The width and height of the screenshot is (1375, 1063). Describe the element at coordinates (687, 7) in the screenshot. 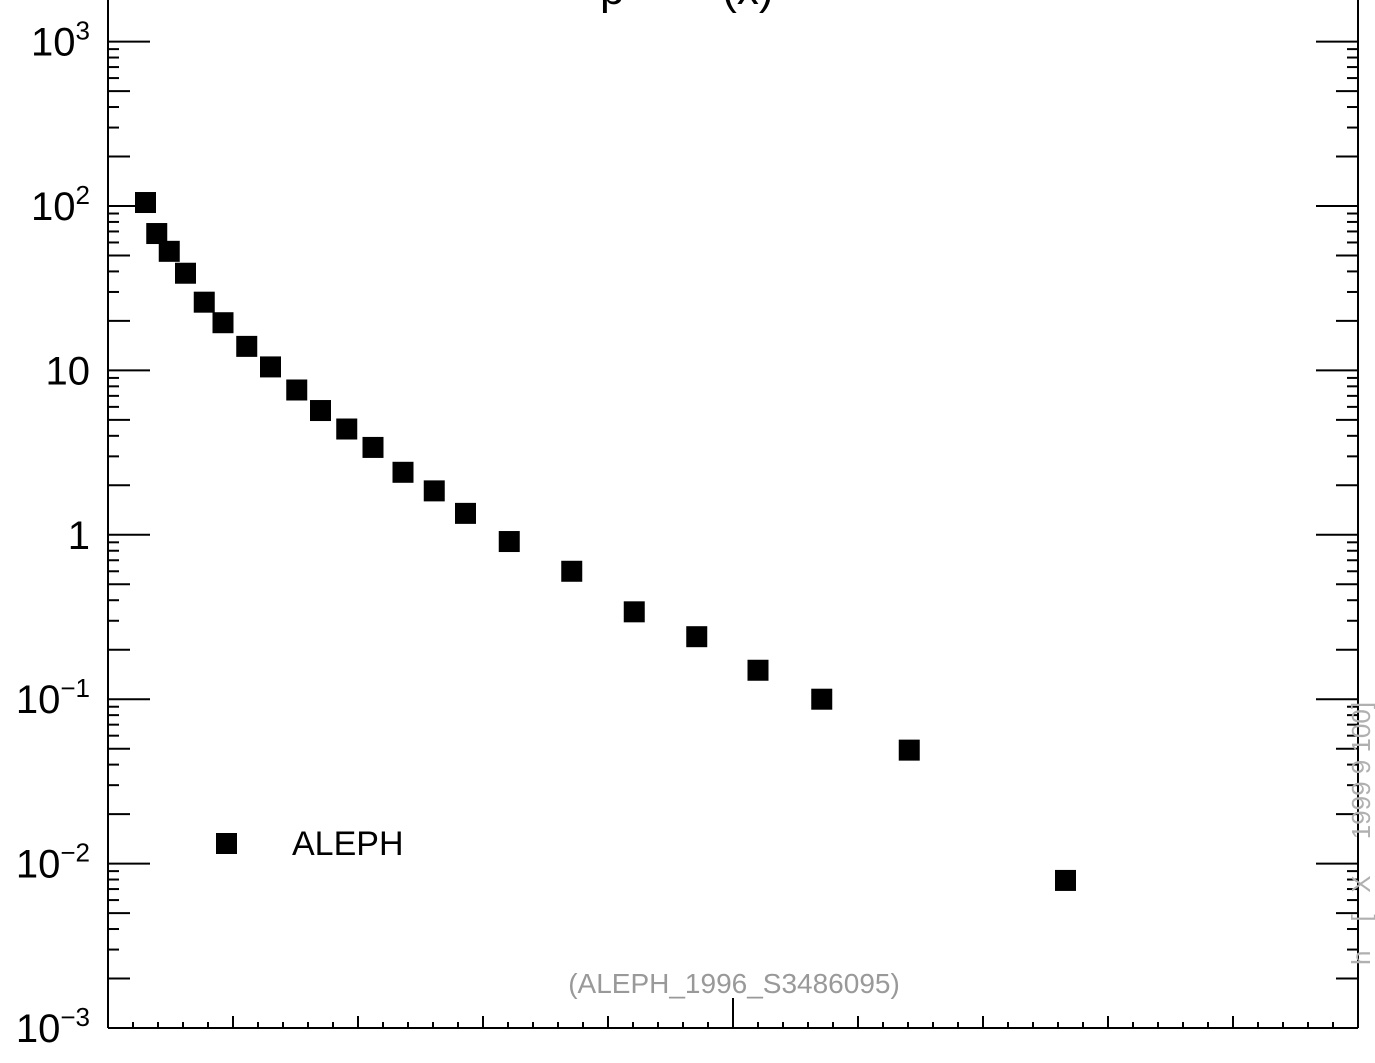

I see `chart-title-fragment: p (x)` at that location.